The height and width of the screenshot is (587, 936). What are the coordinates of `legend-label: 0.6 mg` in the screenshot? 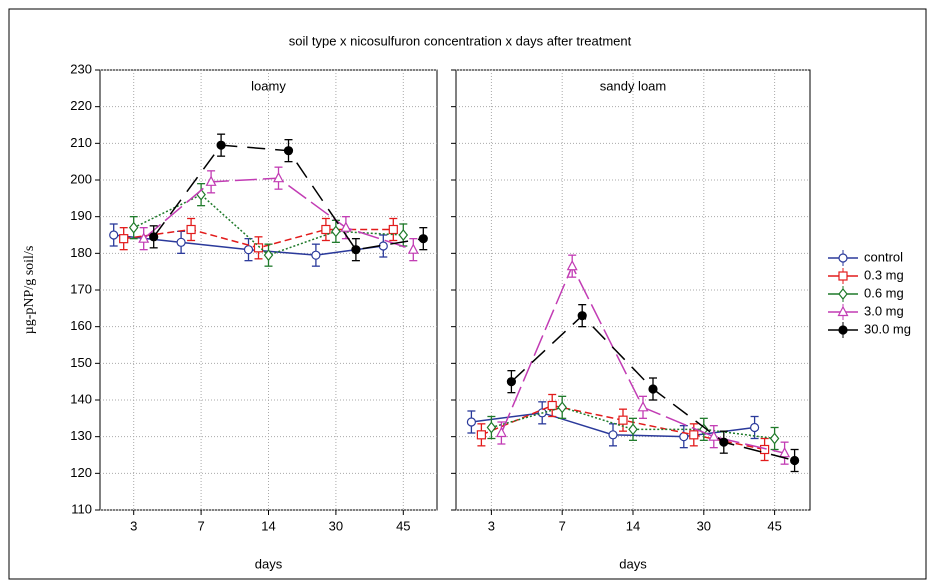 It's located at (884, 292).